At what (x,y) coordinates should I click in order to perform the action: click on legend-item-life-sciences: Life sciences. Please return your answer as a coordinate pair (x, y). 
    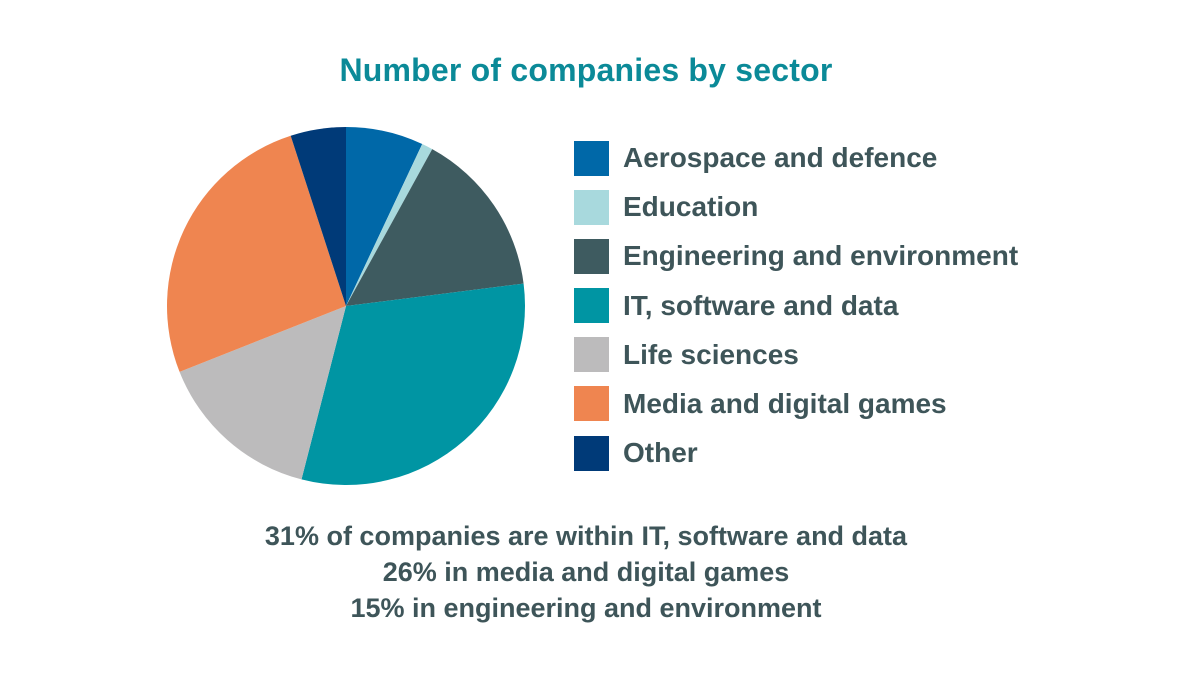
    Looking at the image, I should click on (796, 355).